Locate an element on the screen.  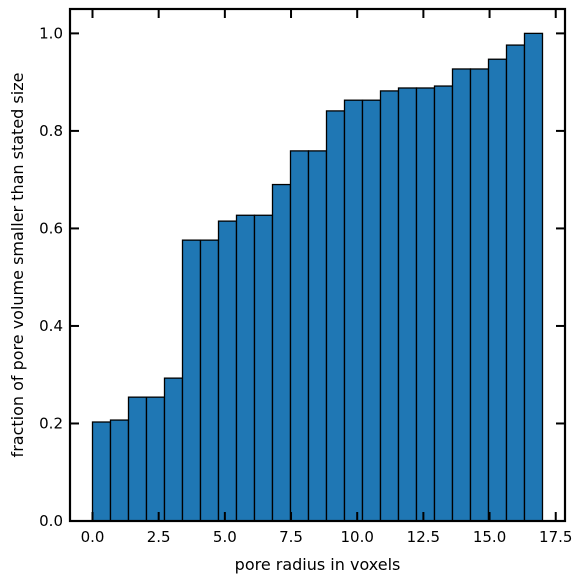
y-tick-label: 1.0 is located at coordinates (51, 33).